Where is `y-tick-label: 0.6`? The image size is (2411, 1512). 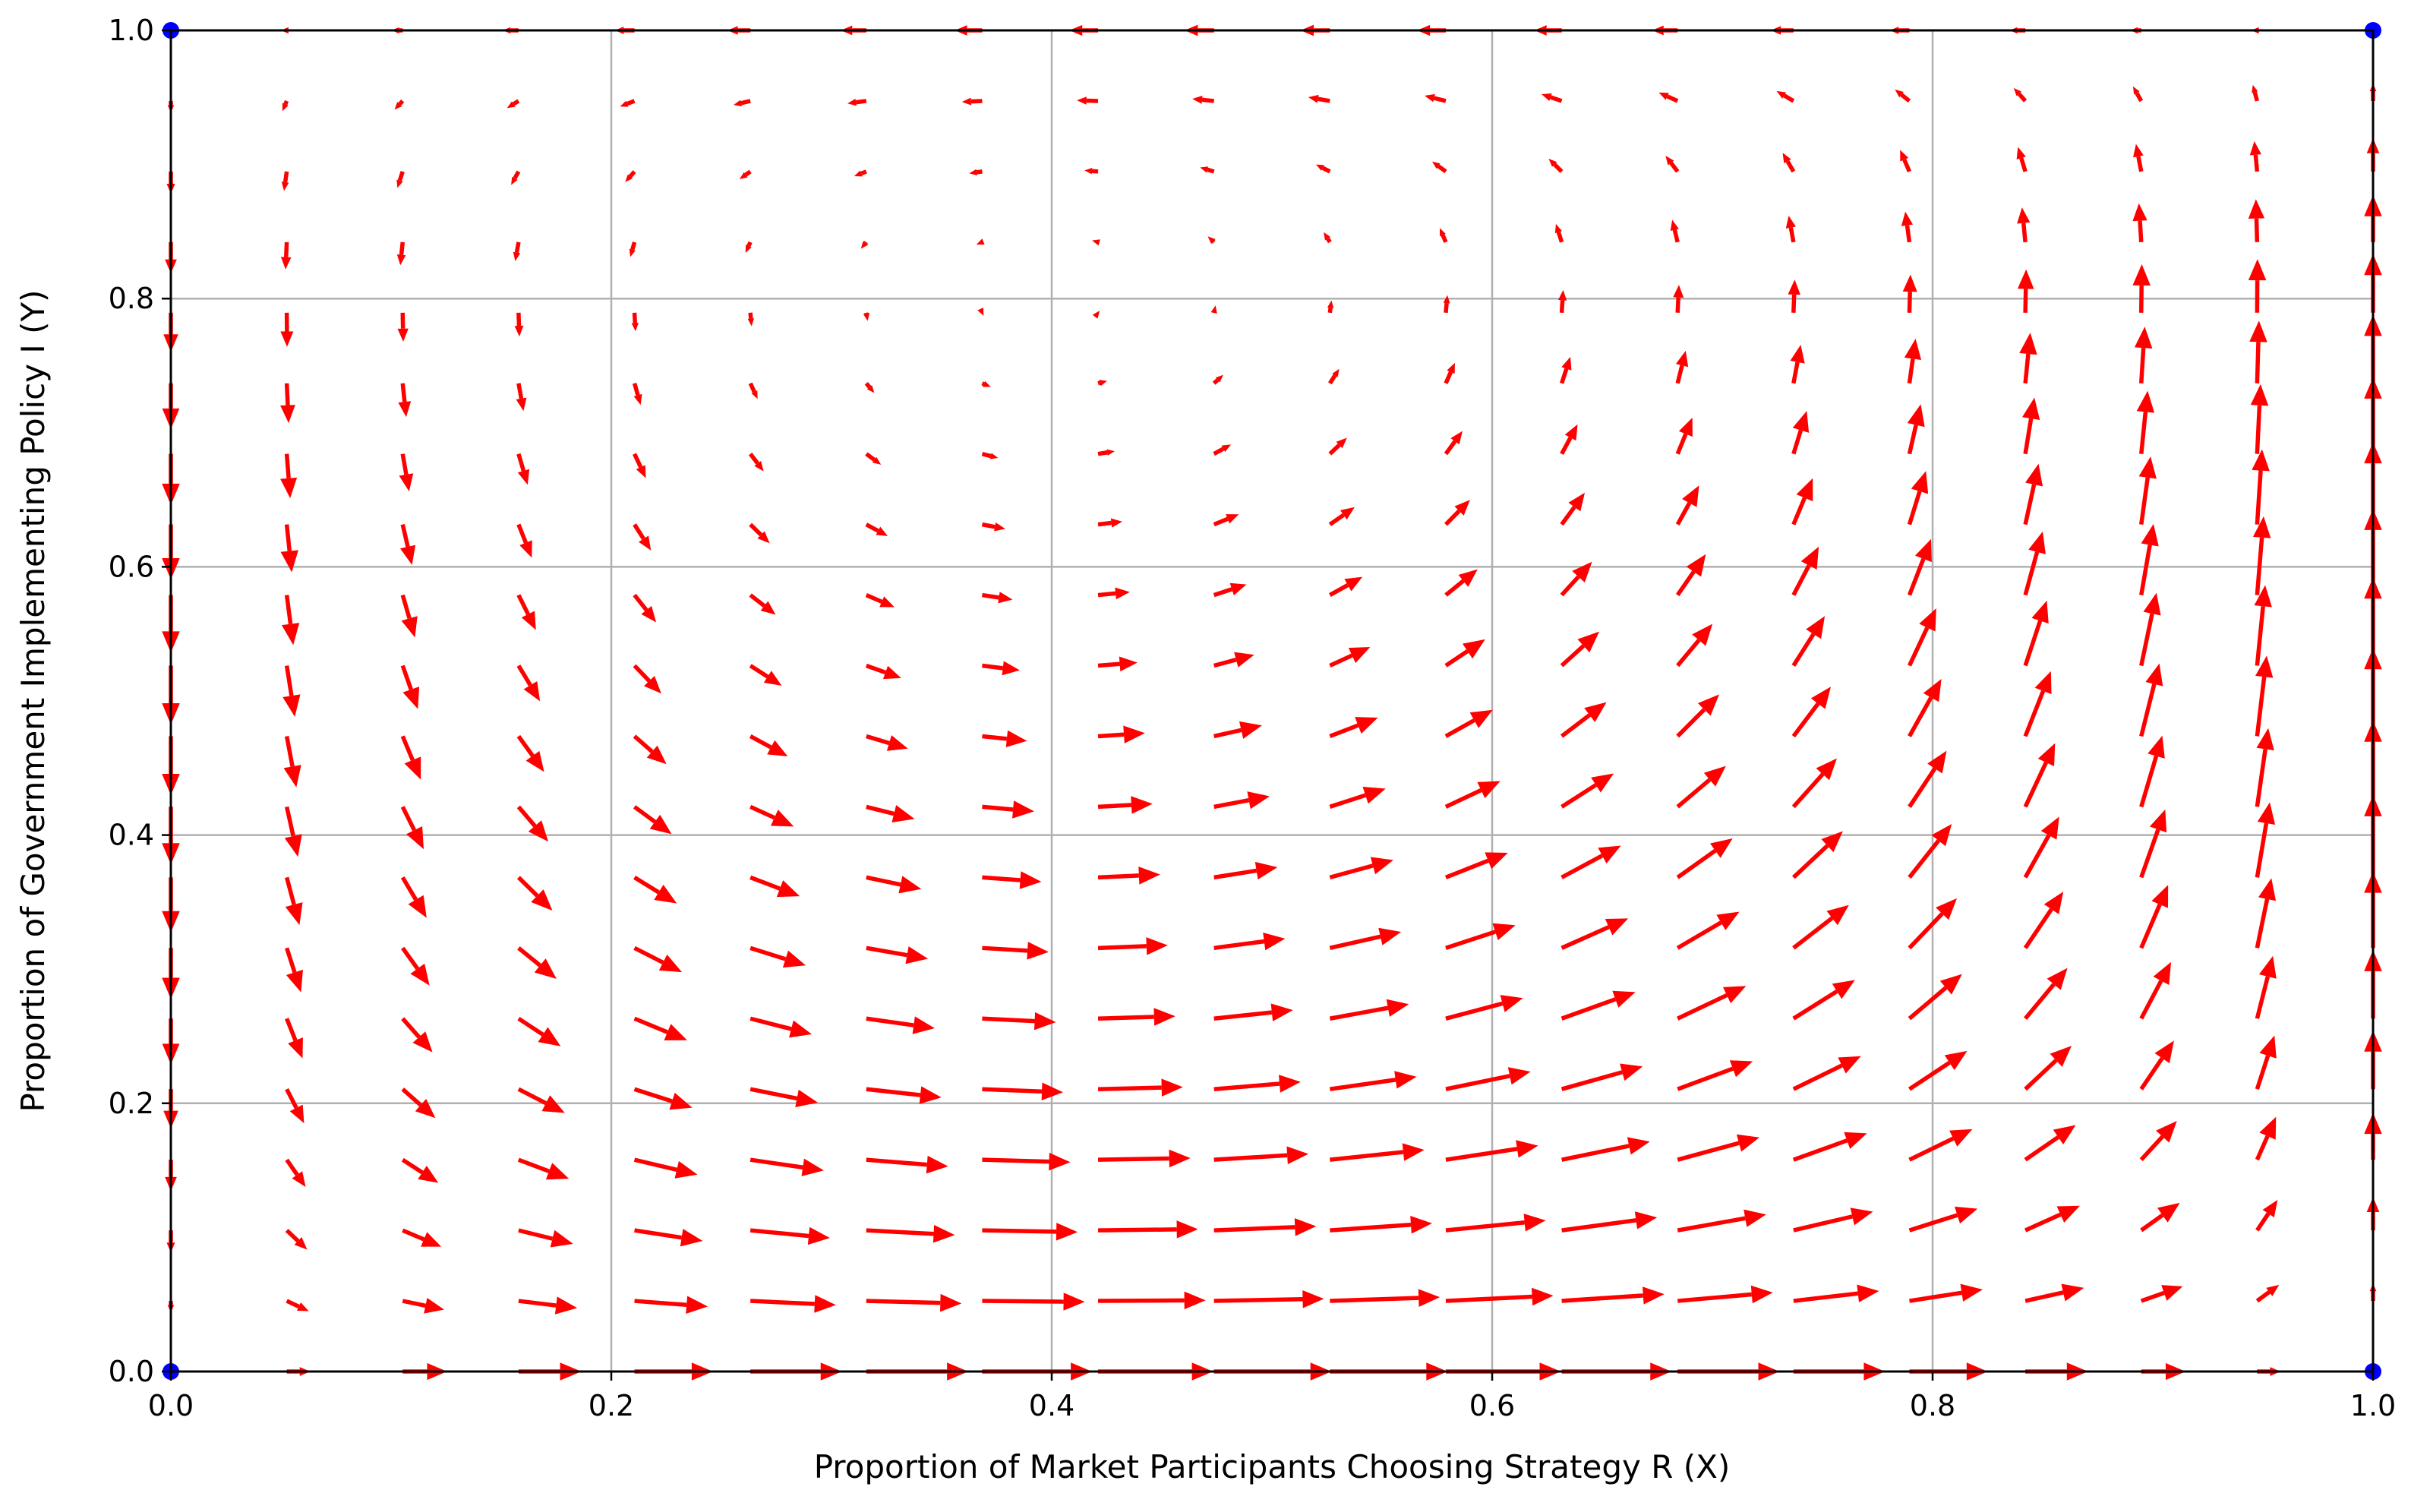 y-tick-label: 0.6 is located at coordinates (131, 566).